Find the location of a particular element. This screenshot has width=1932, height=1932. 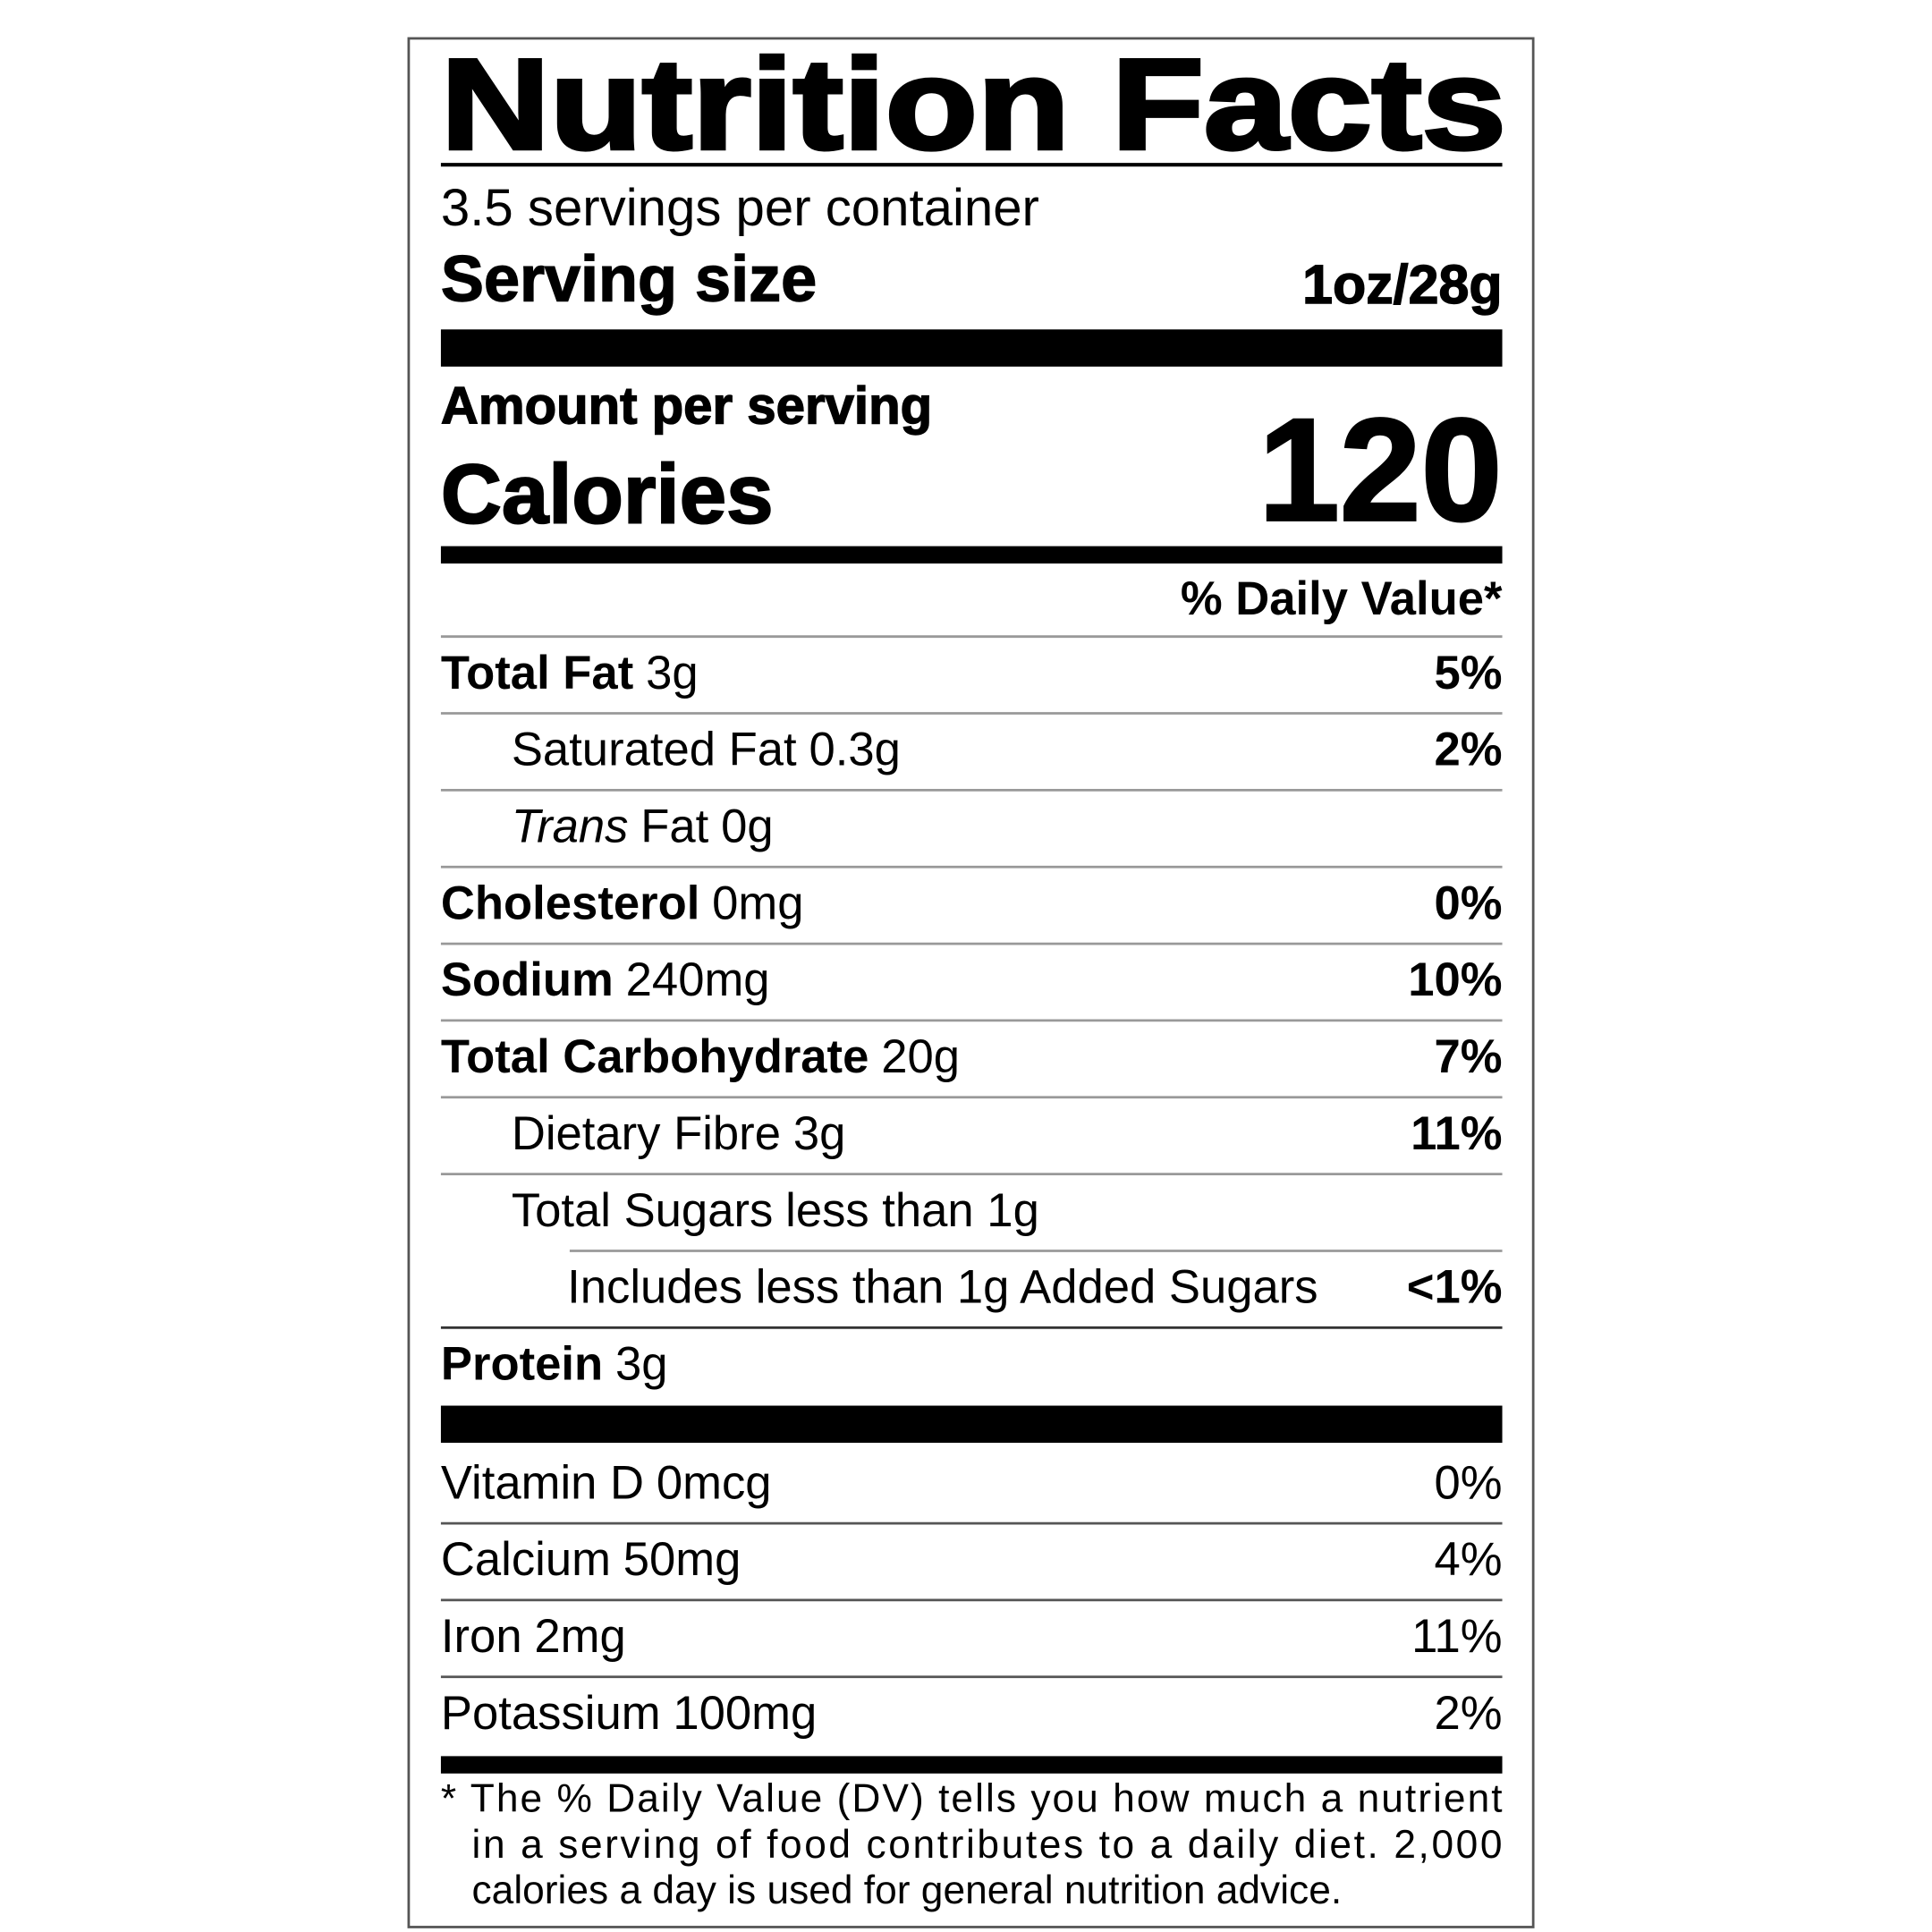

nutrient-amount: 0.3g is located at coordinates (854, 750).